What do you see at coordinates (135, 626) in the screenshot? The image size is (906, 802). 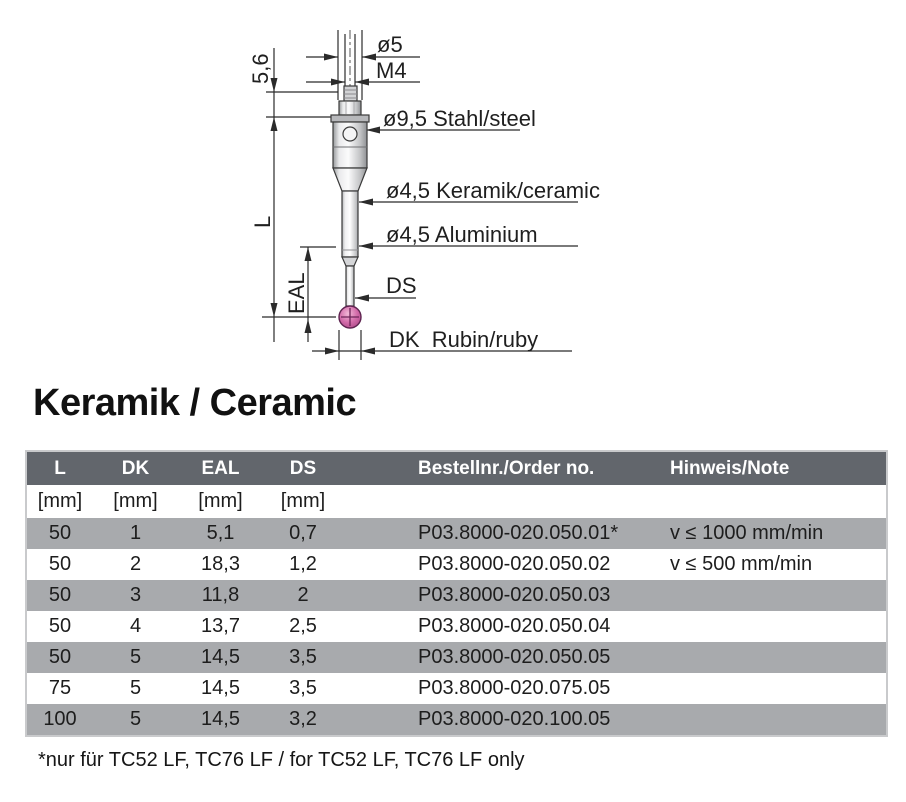 I see `cell-dk: 4` at bounding box center [135, 626].